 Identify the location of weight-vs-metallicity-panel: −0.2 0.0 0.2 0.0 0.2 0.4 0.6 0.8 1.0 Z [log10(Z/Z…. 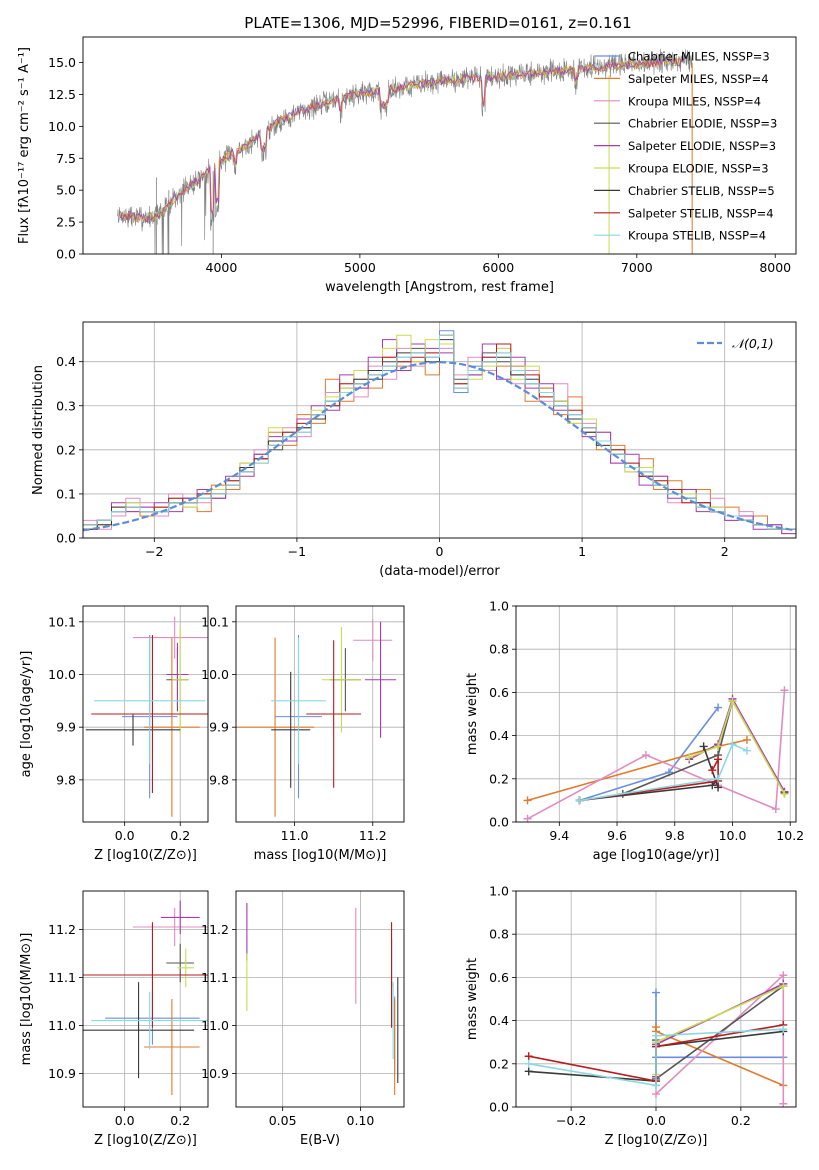
(631, 1016).